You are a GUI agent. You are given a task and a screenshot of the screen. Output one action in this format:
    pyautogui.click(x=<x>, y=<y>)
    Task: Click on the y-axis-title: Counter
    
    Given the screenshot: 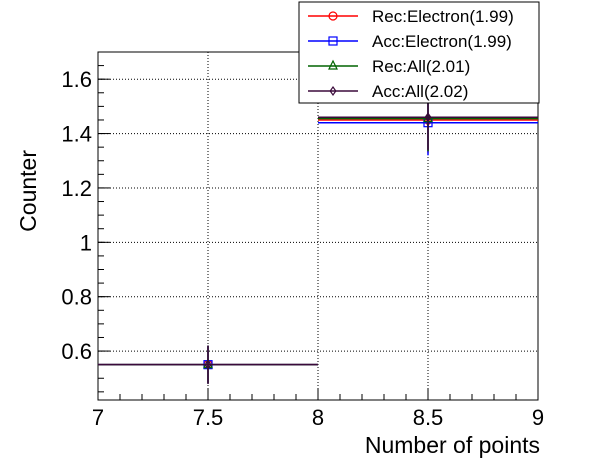 What is the action you would take?
    pyautogui.click(x=28, y=191)
    